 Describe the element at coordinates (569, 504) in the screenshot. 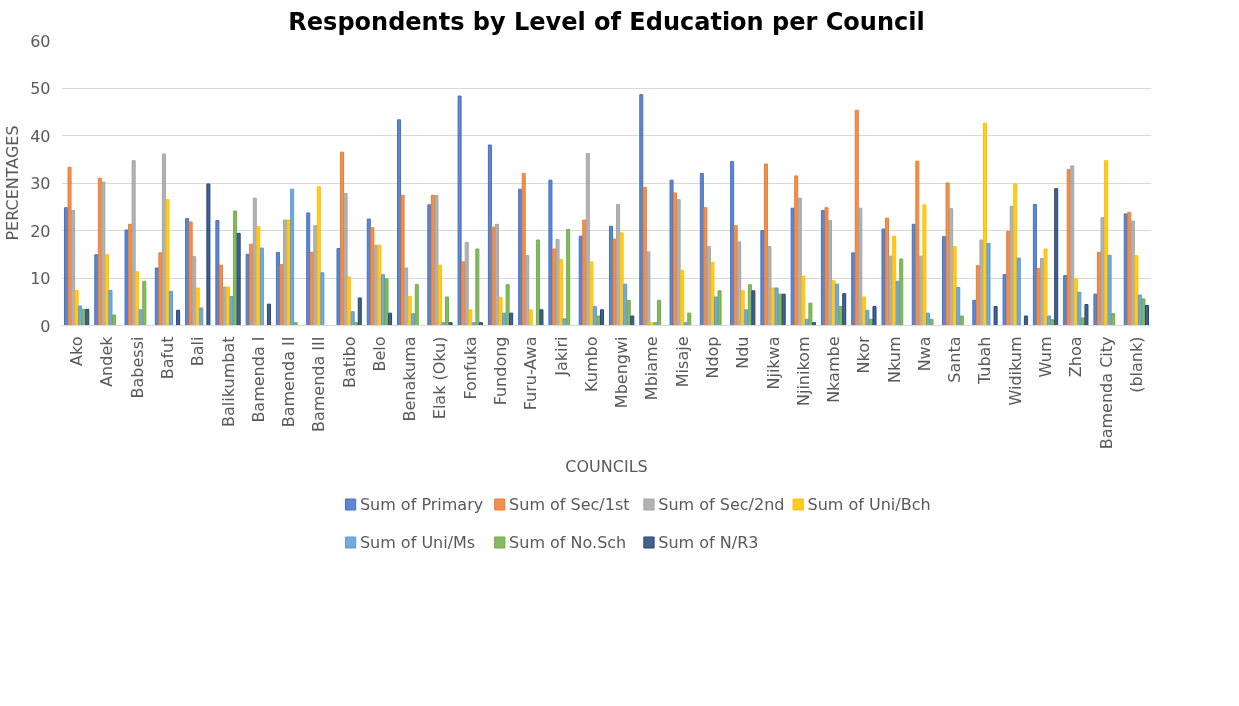

I see `legend-label: Sum of Sec/1st` at that location.